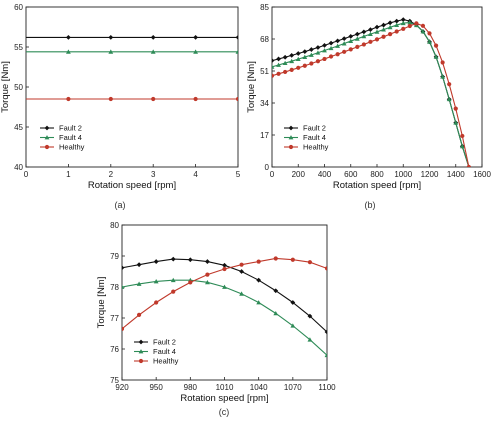  I want to click on y-tick-label: 68, so click(264, 39).